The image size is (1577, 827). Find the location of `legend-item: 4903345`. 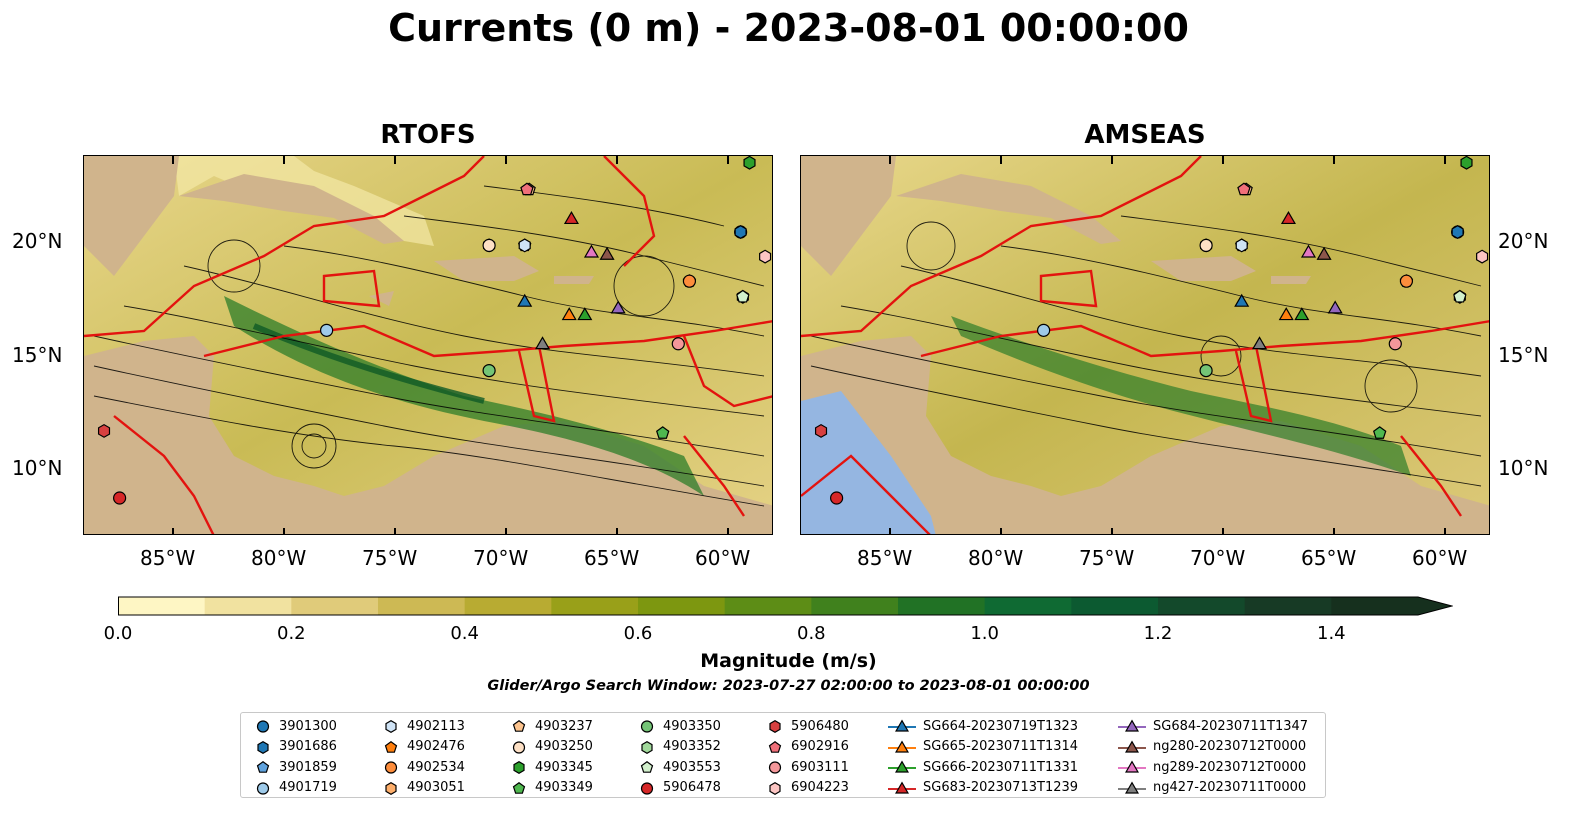

legend-item: 4903345 is located at coordinates (551, 767).